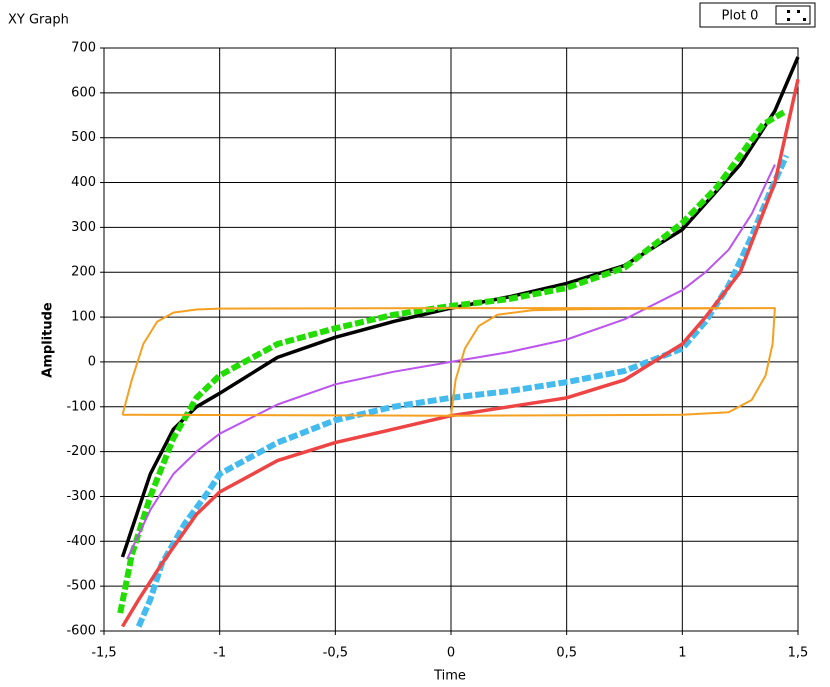 This screenshot has width=830, height=687. Describe the element at coordinates (449, 676) in the screenshot. I see `x-axis-label: Time` at that location.